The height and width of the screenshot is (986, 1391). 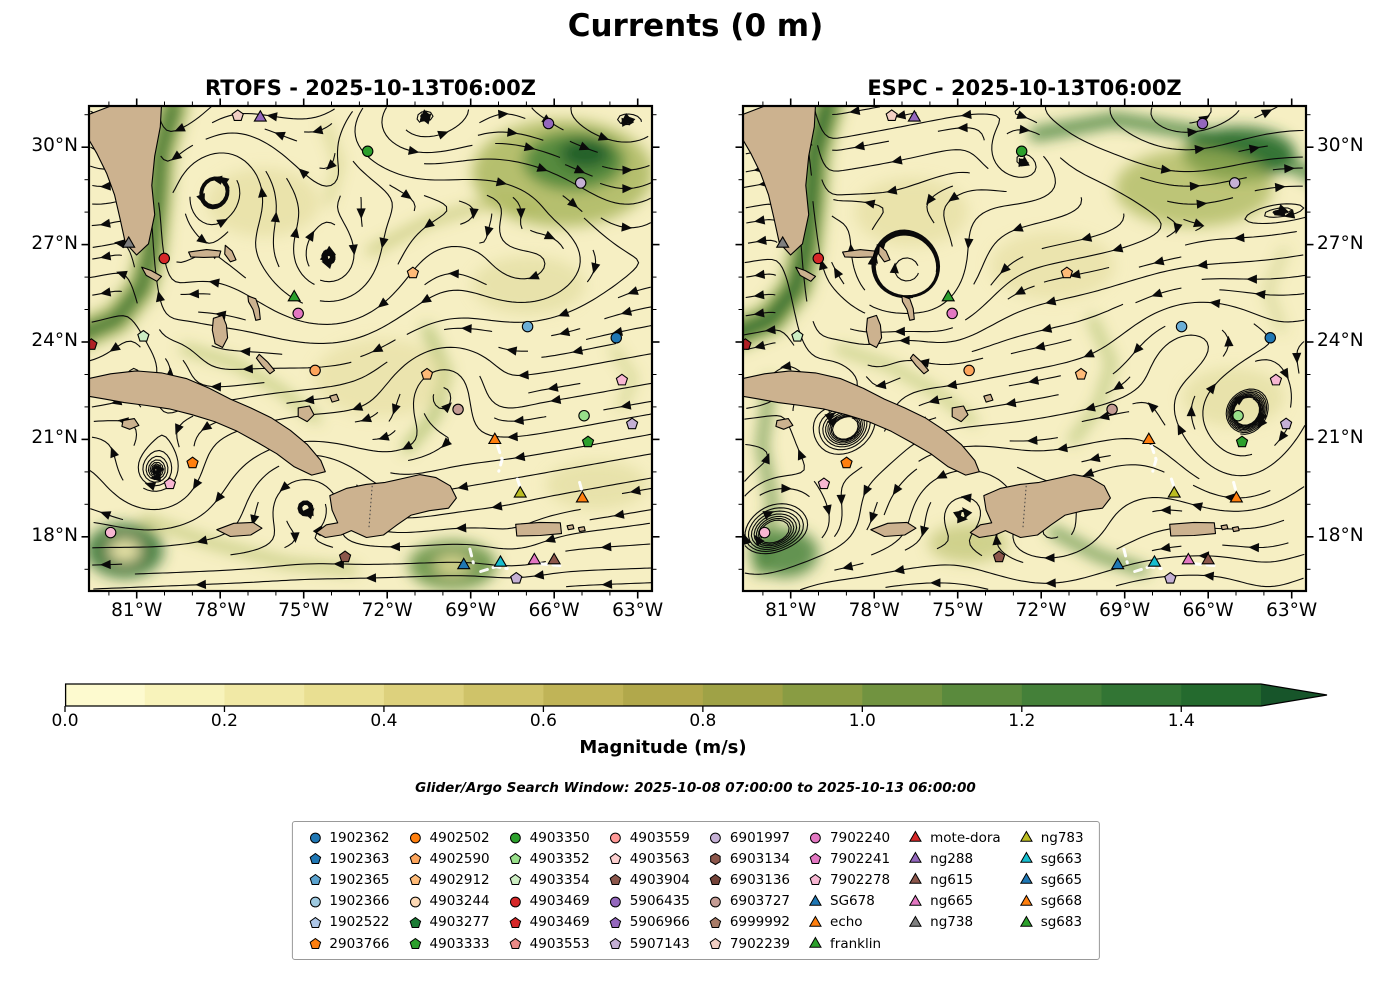 I want to click on legend-entry-label: 7902278, so click(x=860, y=879).